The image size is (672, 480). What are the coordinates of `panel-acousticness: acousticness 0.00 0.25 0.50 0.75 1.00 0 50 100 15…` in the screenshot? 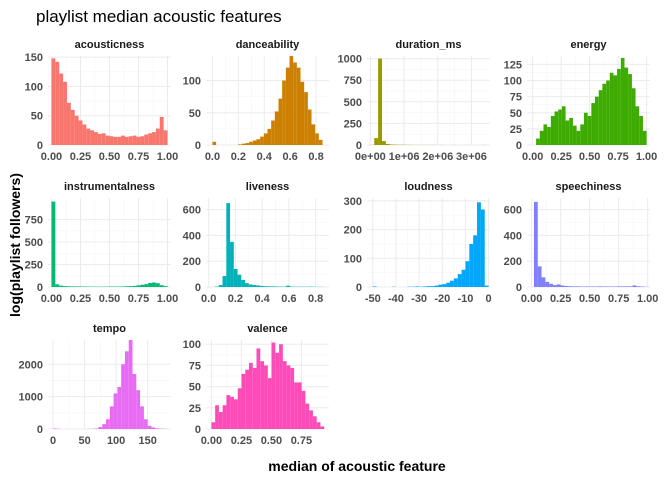 It's located at (102, 101).